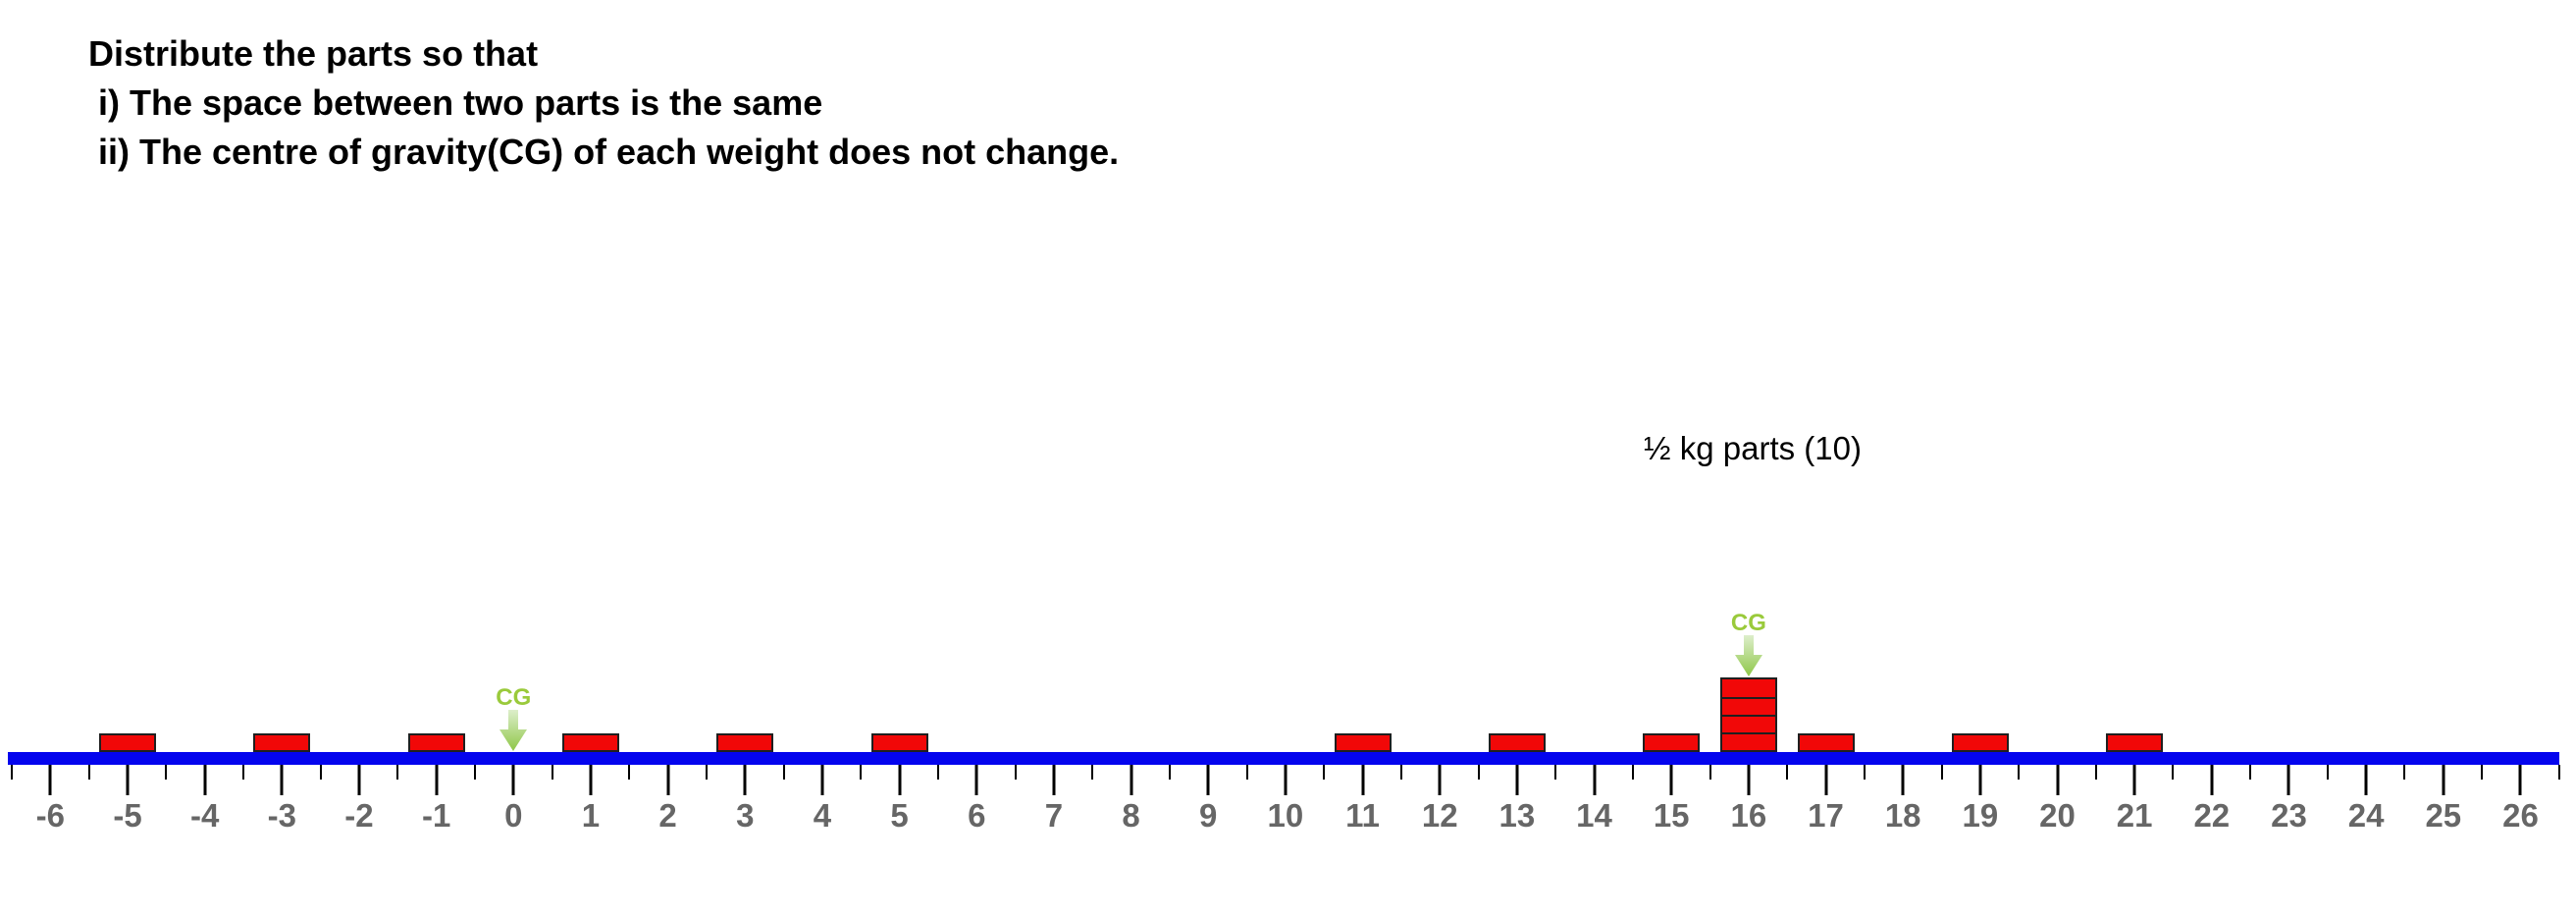 This screenshot has width=2576, height=916. I want to click on ruler-number: 23, so click(2289, 816).